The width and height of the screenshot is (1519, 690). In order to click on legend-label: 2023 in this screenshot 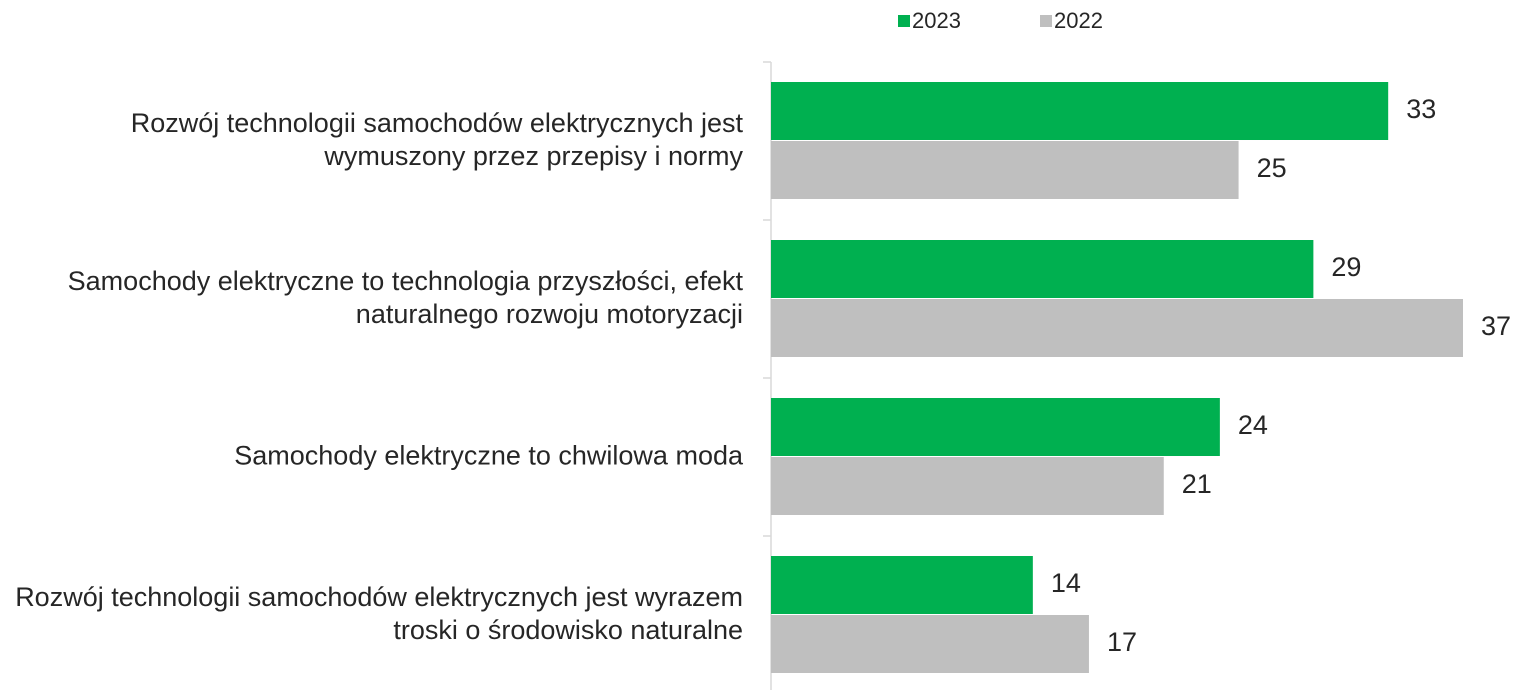, I will do `click(936, 20)`.